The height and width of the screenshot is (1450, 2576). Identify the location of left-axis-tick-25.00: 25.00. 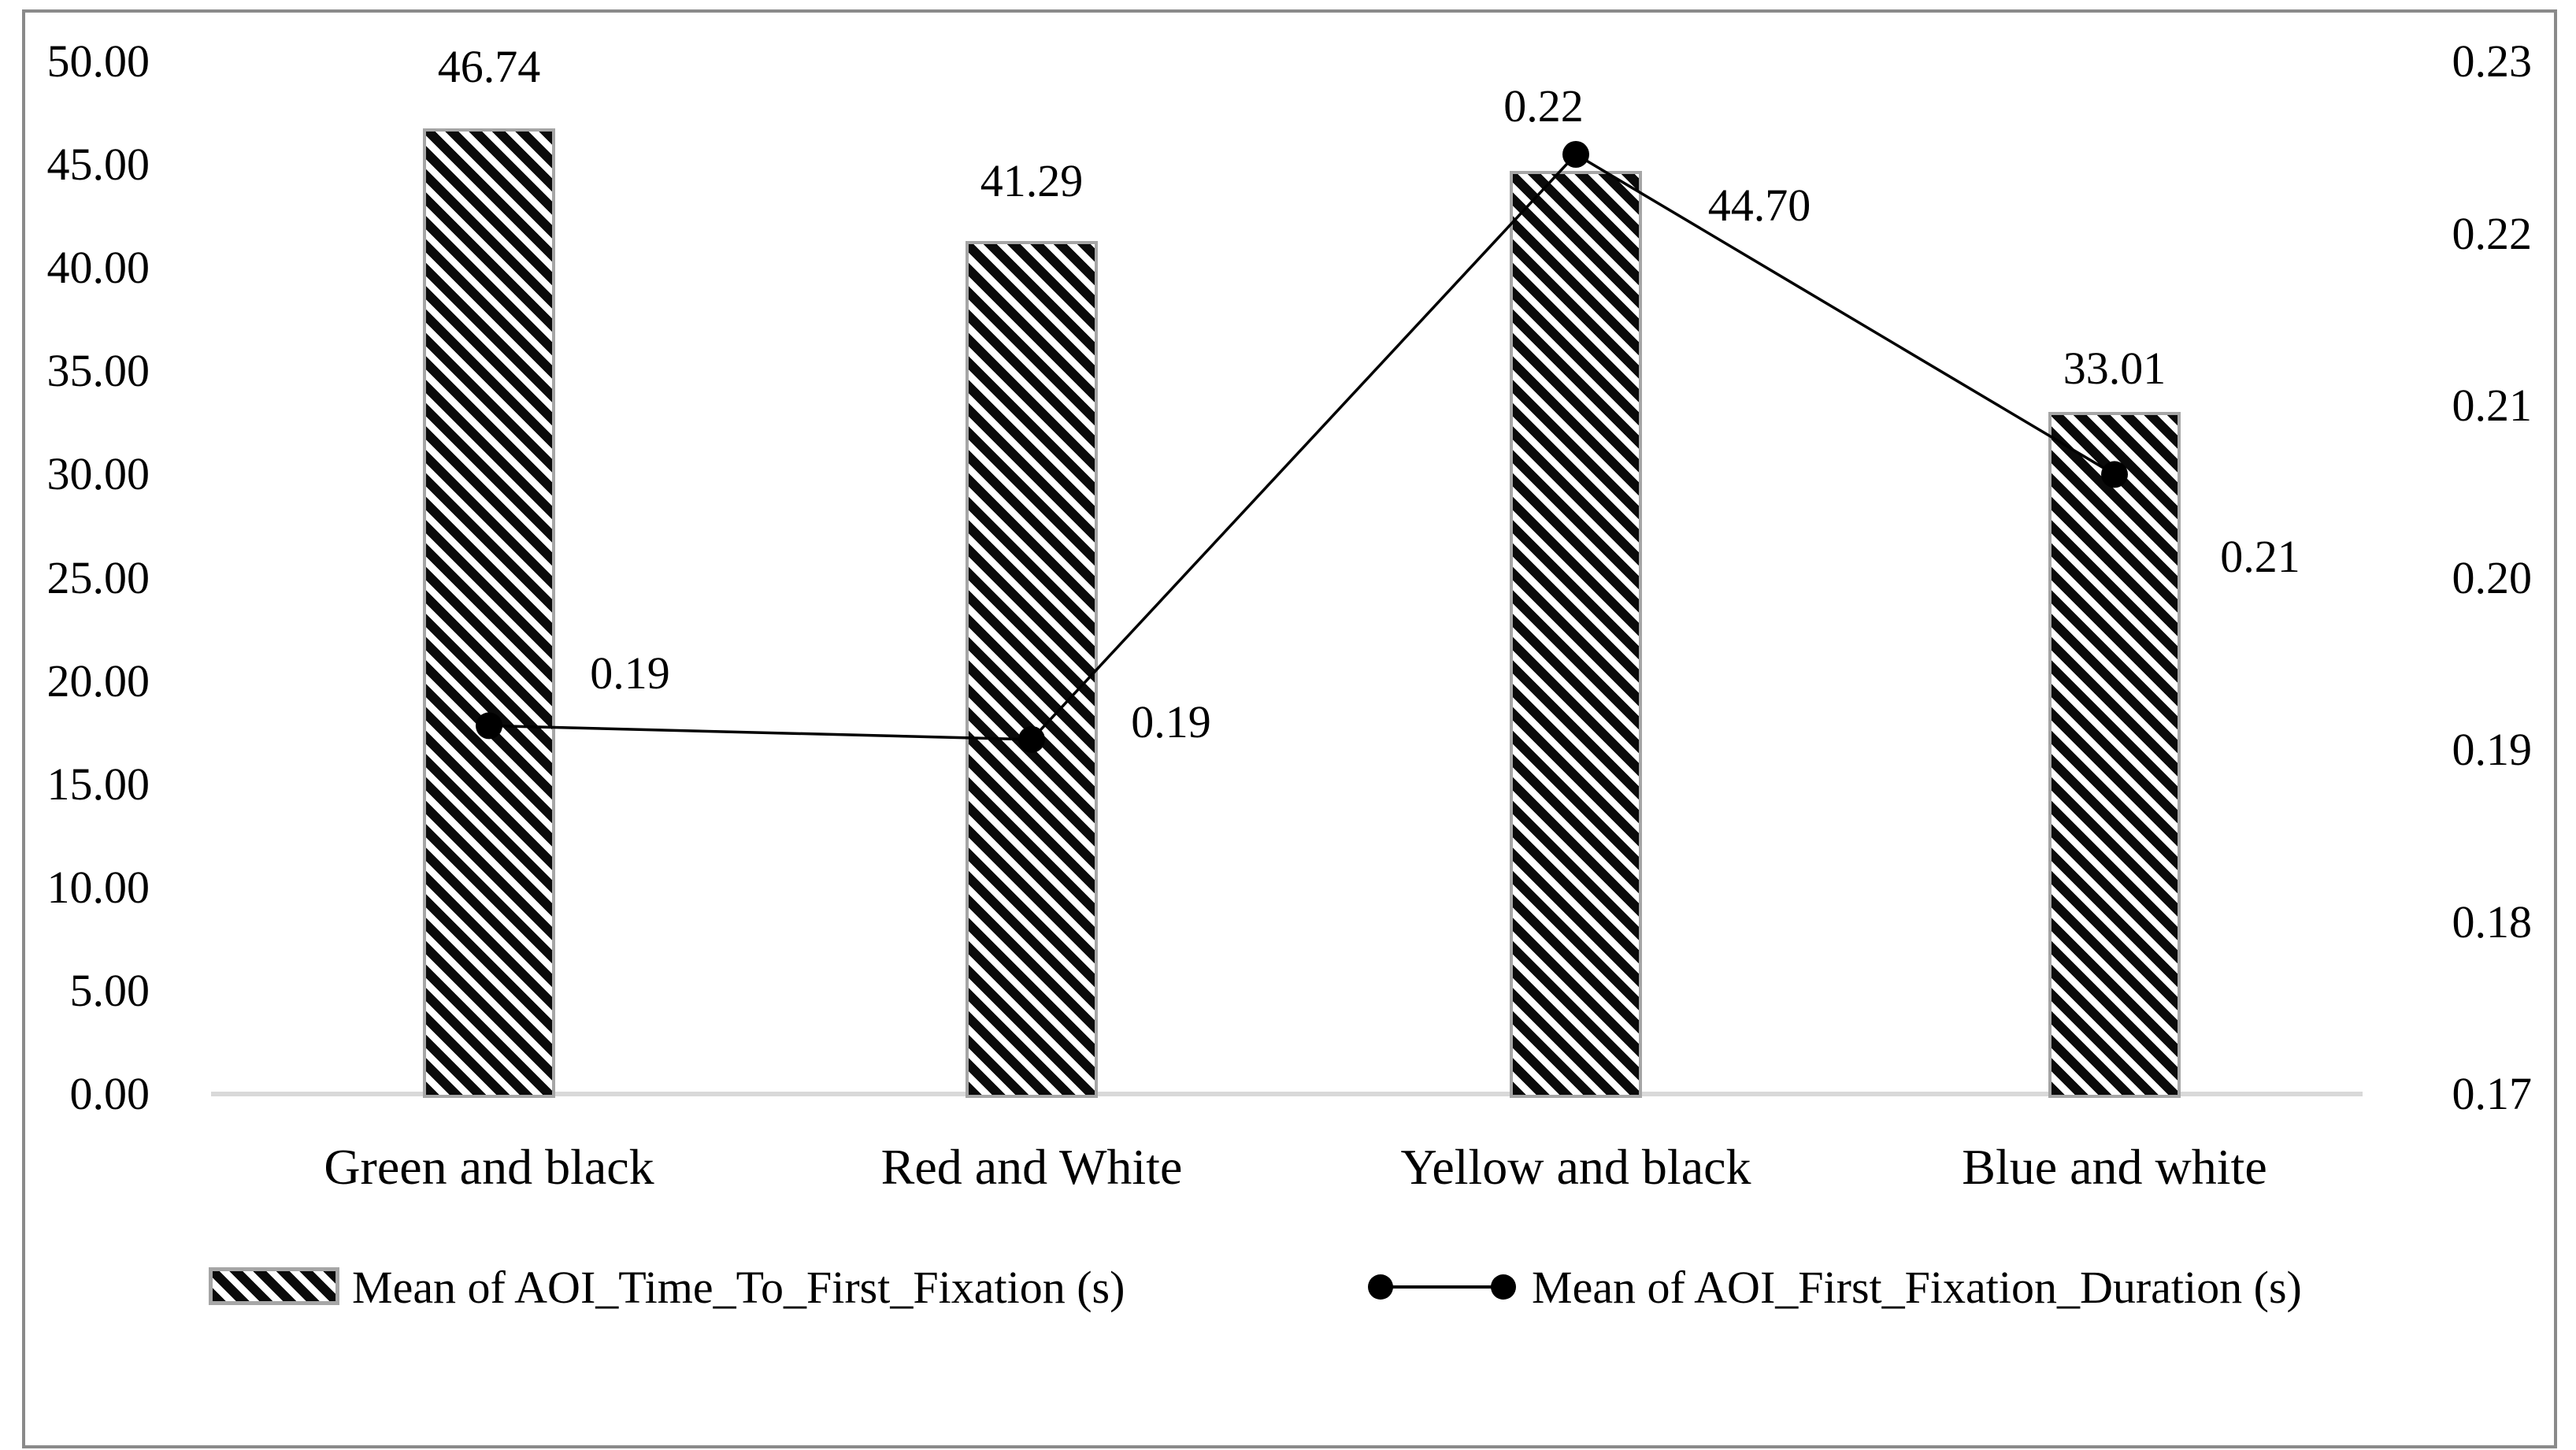
(98, 577).